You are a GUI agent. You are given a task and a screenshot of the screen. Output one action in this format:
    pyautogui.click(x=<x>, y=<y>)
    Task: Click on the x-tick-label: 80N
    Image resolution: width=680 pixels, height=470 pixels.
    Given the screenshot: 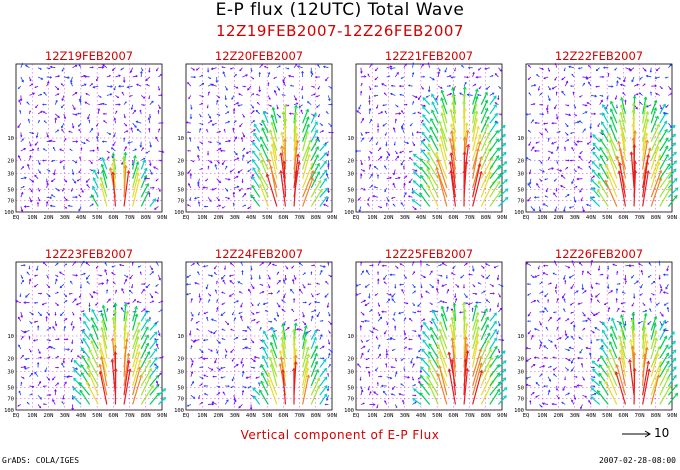 What is the action you would take?
    pyautogui.click(x=316, y=416)
    